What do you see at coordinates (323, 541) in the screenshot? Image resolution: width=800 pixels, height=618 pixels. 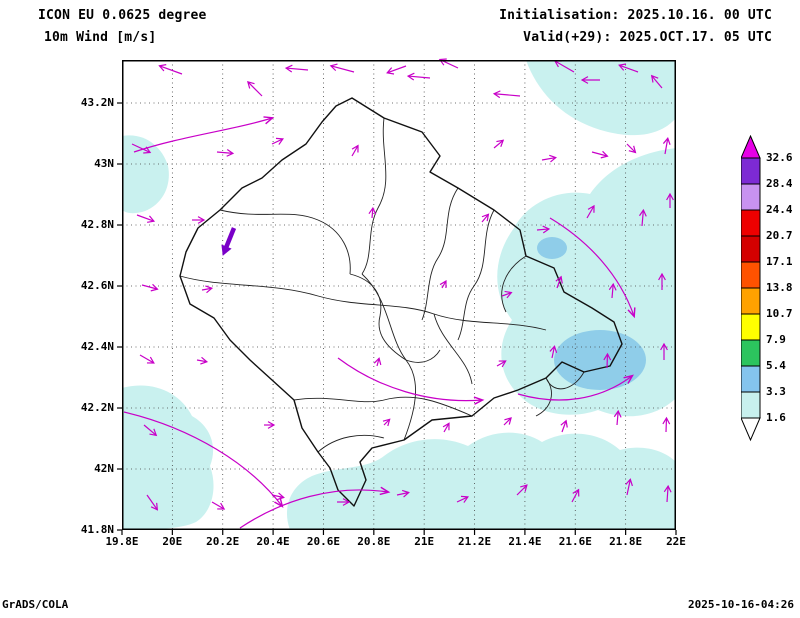 I see `lon-tick-label: 20.6E` at bounding box center [323, 541].